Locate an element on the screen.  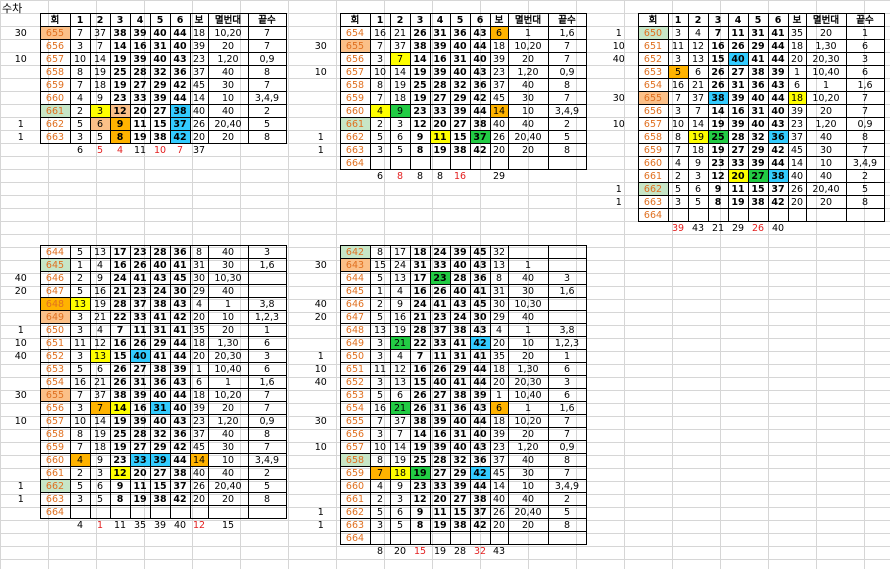
round-cell: 644 is located at coordinates (355, 278).